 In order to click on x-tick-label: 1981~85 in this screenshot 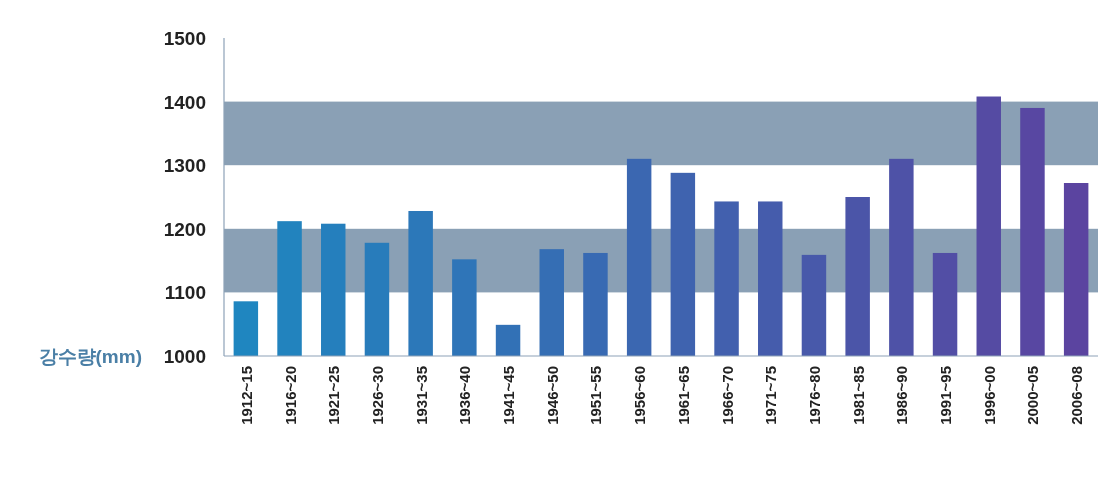, I will do `click(858, 395)`.